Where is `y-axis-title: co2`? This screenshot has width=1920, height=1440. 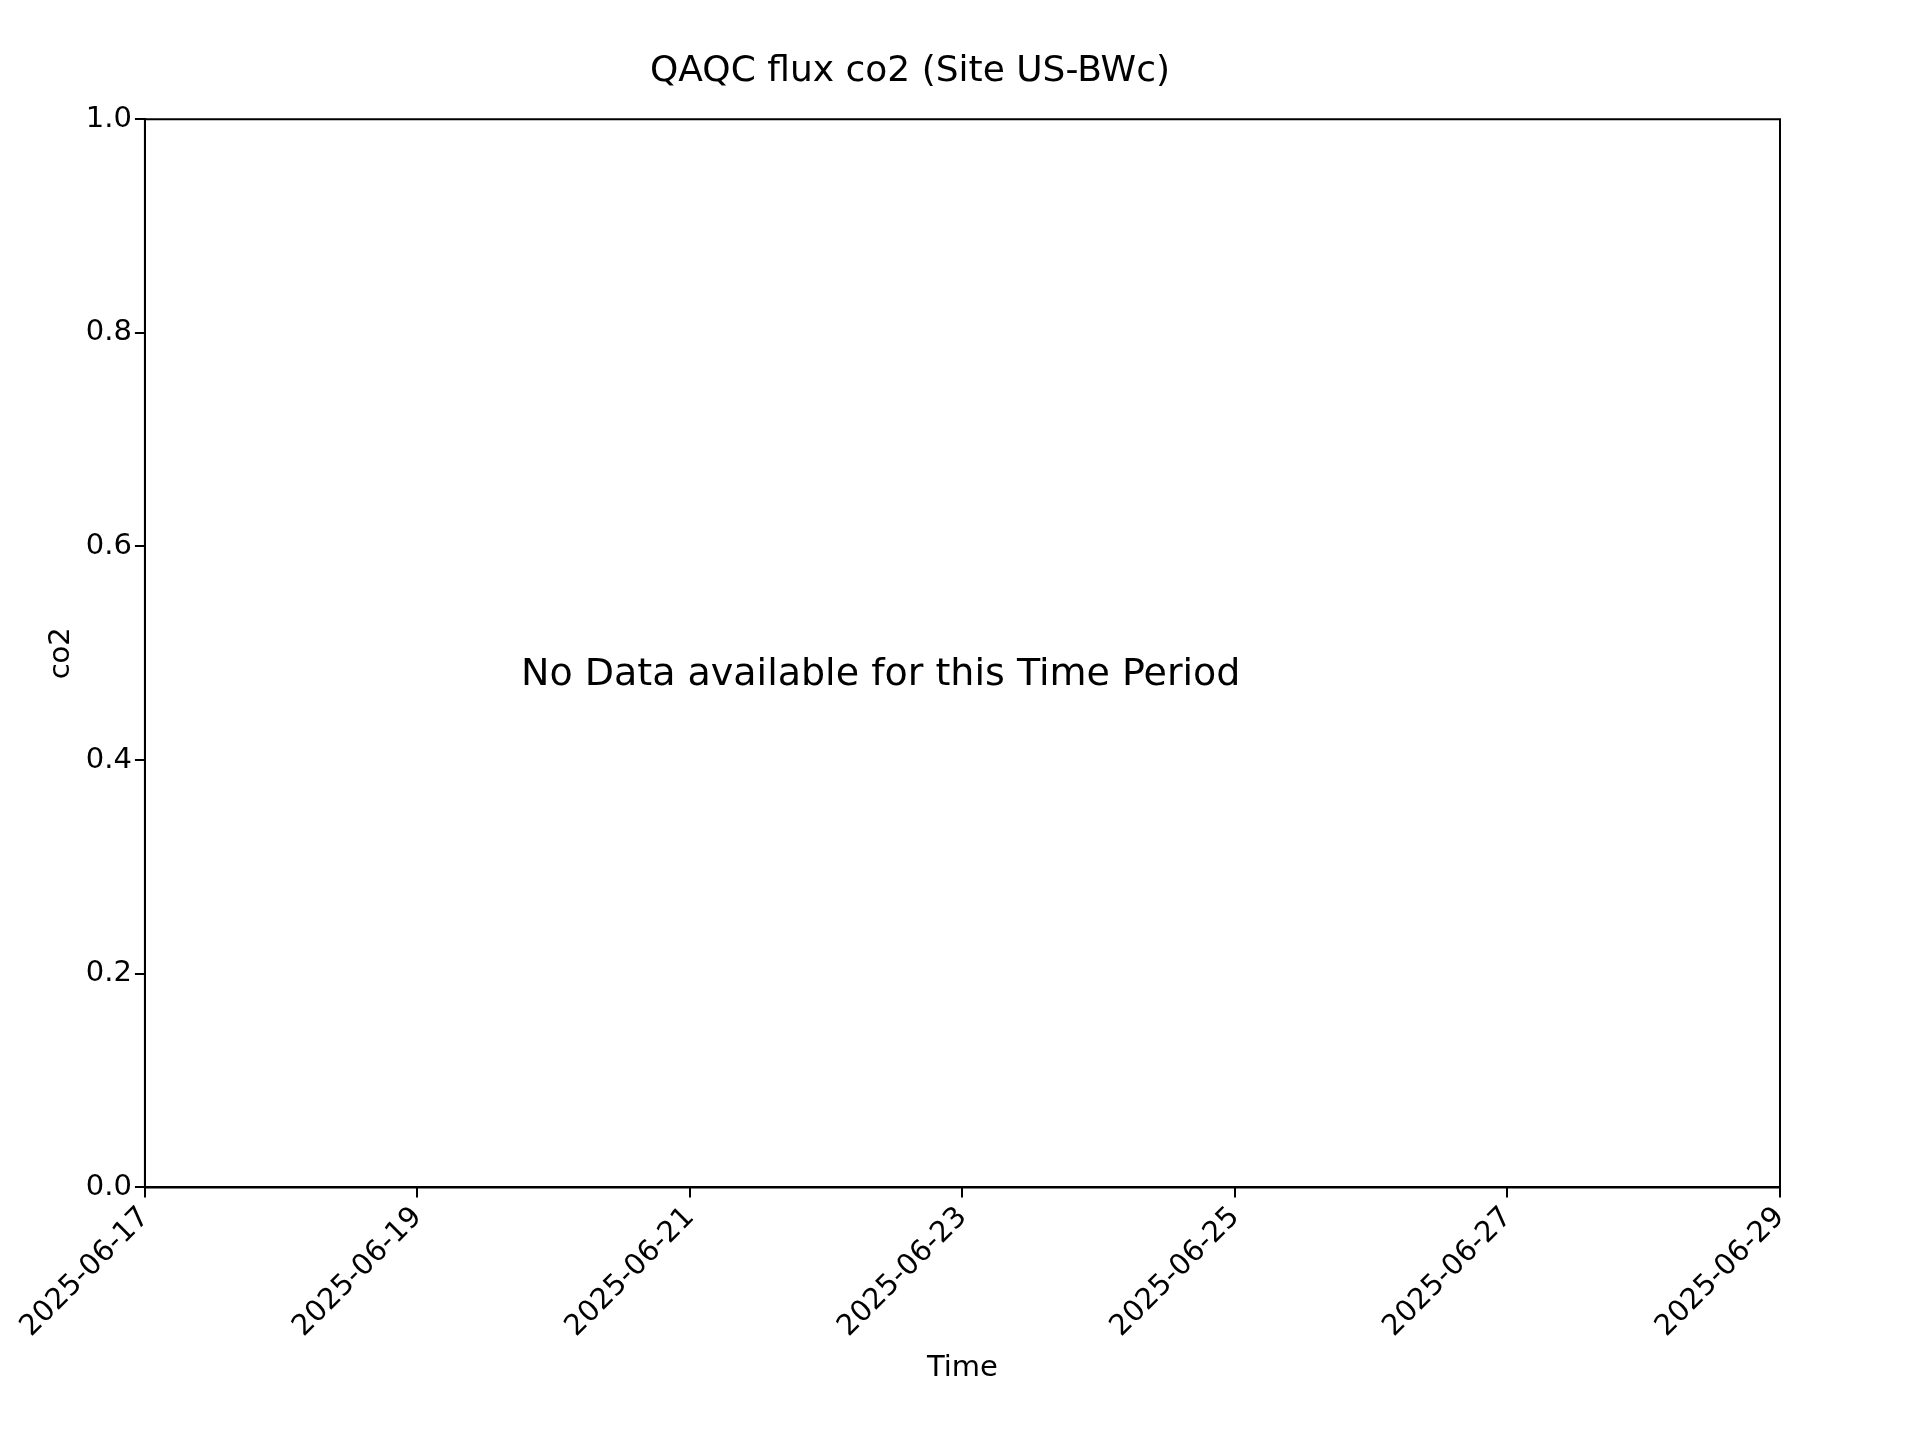 y-axis-title: co2 is located at coordinates (58, 653).